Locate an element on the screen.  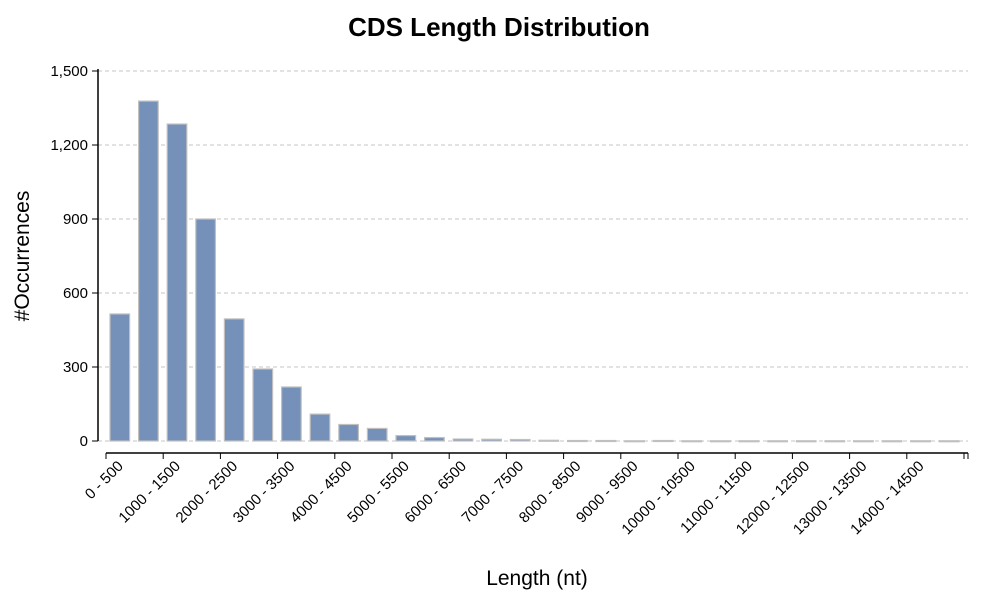
y-tick-label: 600 is located at coordinates (75, 293).